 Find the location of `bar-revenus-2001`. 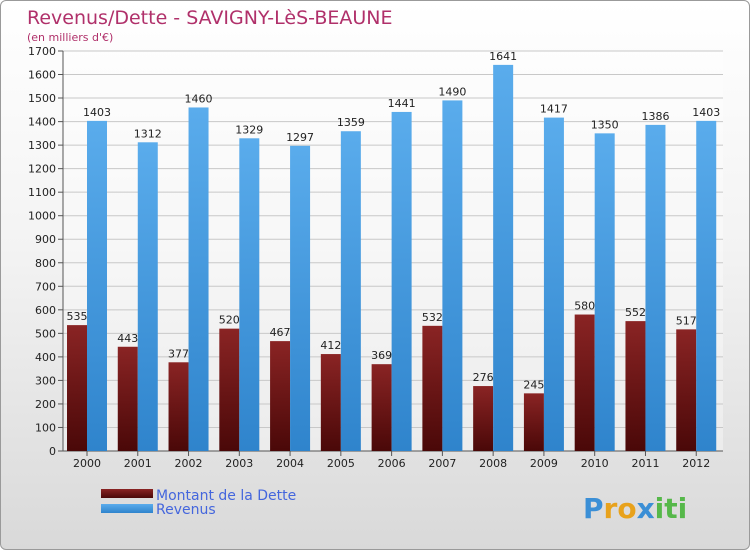

bar-revenus-2001 is located at coordinates (147, 296).